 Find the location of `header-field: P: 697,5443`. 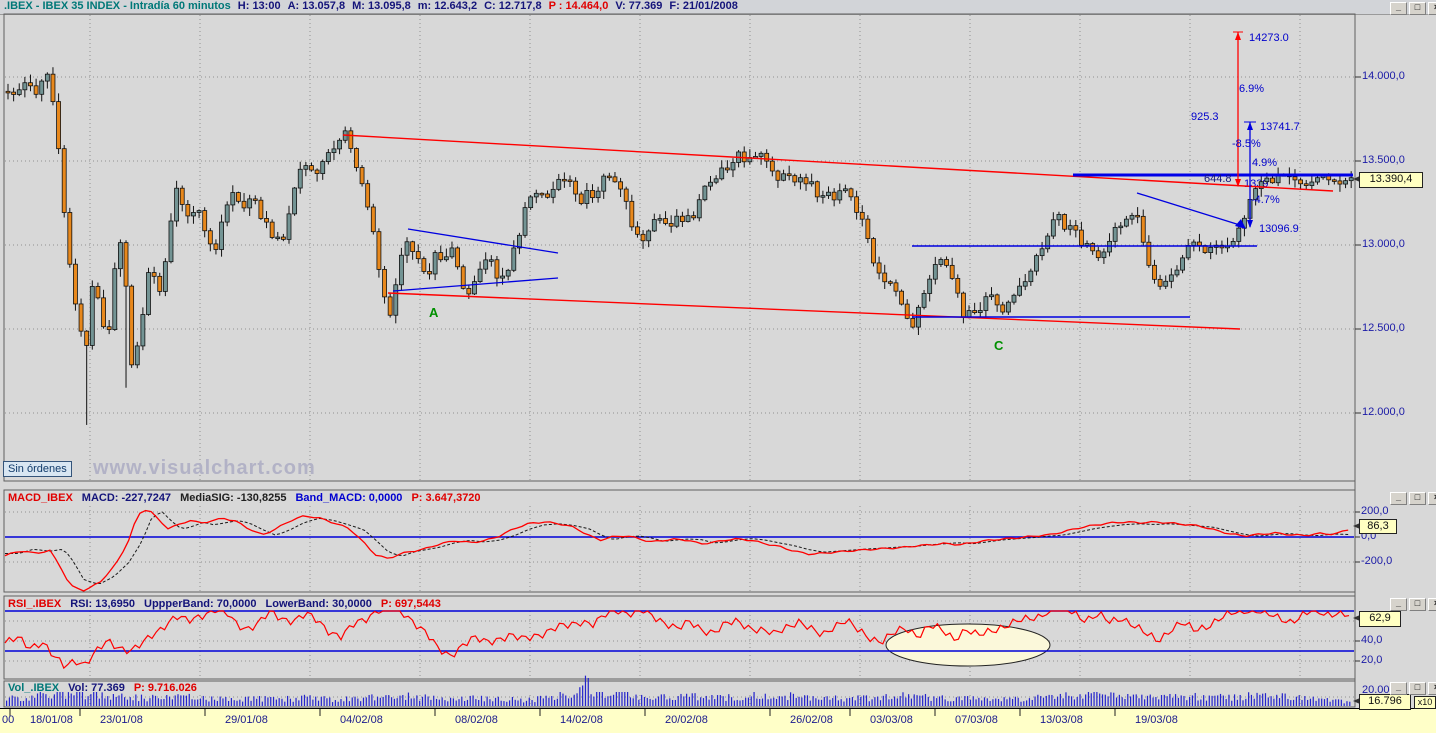

header-field: P: 697,5443 is located at coordinates (410, 604).